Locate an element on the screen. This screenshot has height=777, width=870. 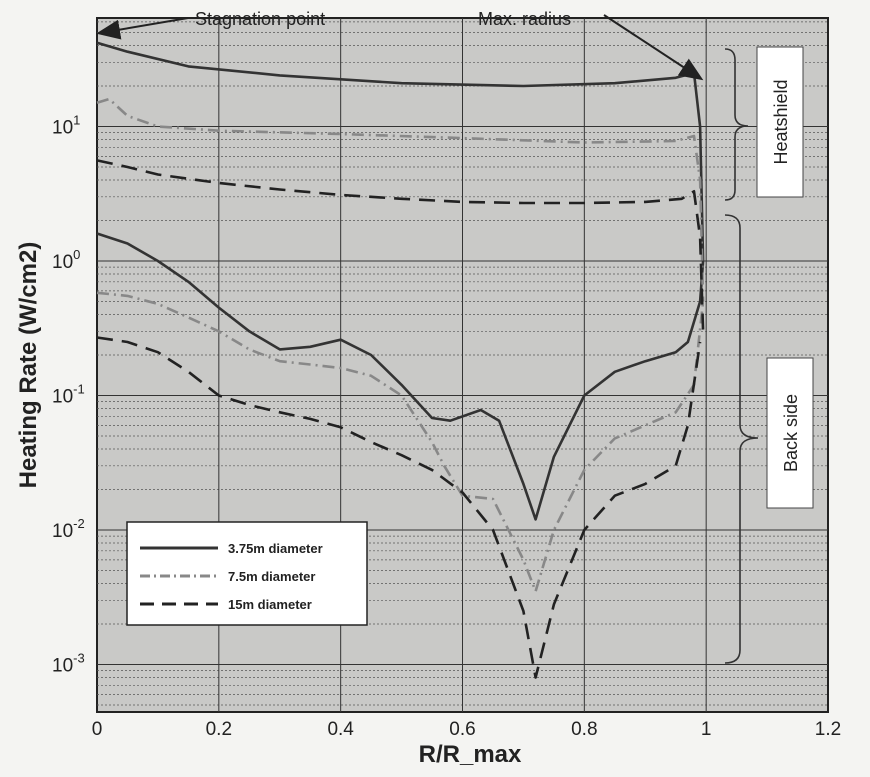
y-tick-label: 10⁰ is located at coordinates (66, 260).